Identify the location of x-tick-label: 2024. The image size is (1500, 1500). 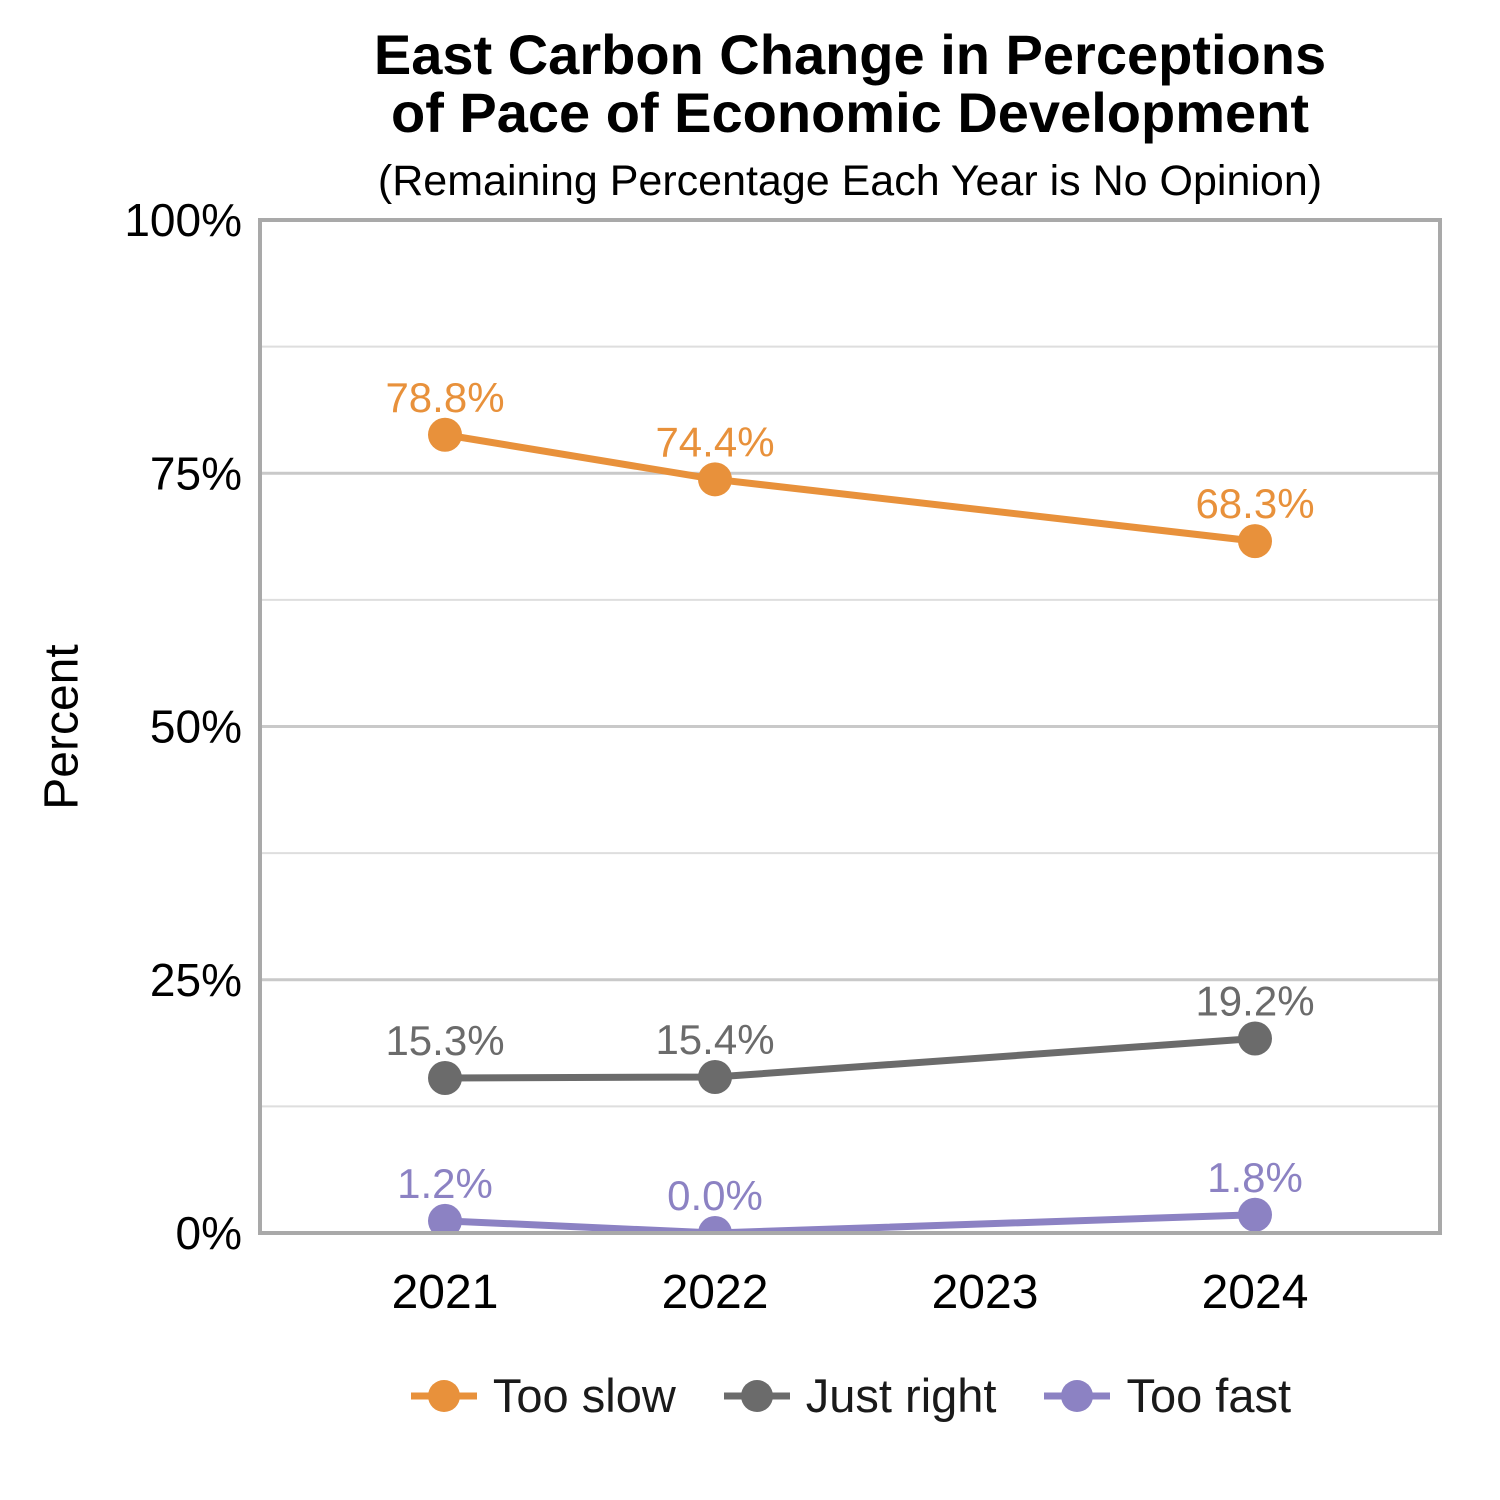
(1255, 1292).